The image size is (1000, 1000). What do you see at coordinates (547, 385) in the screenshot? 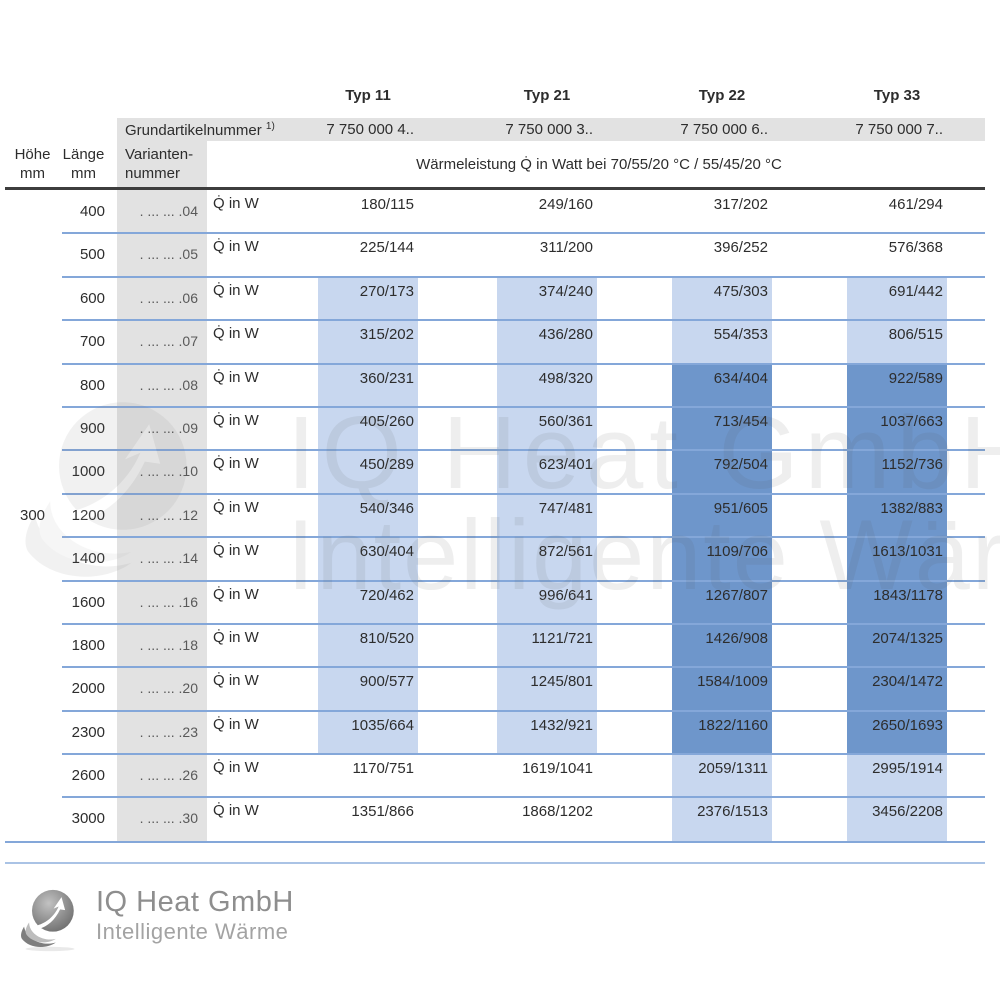
I see `typ21-value-cell: 498/320` at bounding box center [547, 385].